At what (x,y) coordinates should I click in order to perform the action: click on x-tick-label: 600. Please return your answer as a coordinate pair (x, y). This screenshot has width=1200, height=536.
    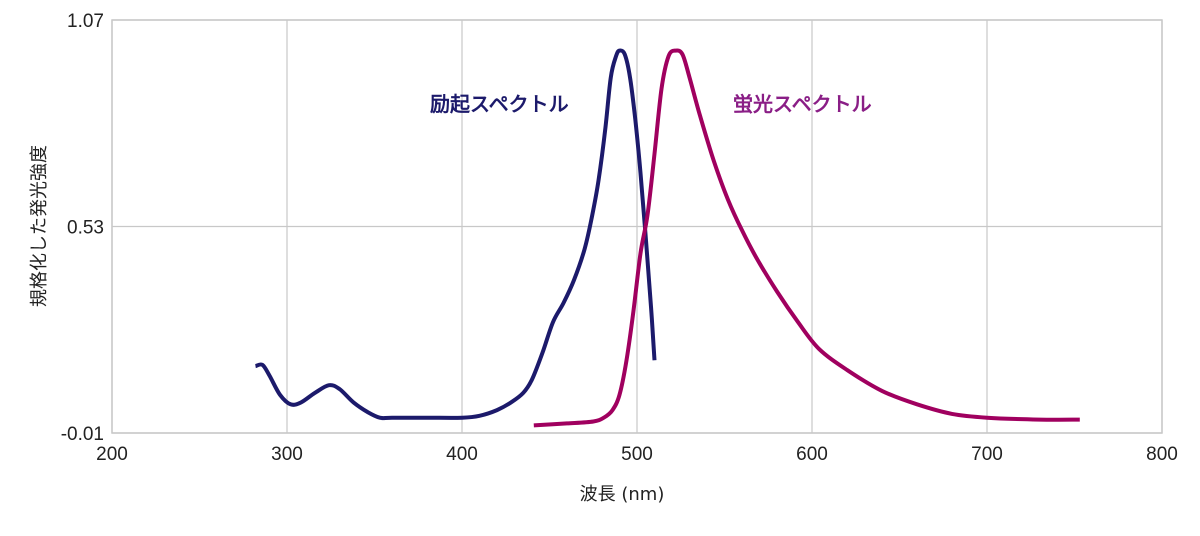
    Looking at the image, I should click on (812, 454).